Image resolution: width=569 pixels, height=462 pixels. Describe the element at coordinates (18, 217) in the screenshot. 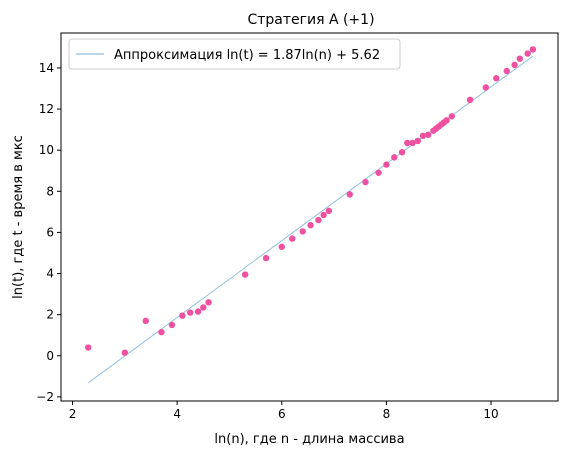

I see `y-axis-label: ln(t), где t - время в мкс` at that location.